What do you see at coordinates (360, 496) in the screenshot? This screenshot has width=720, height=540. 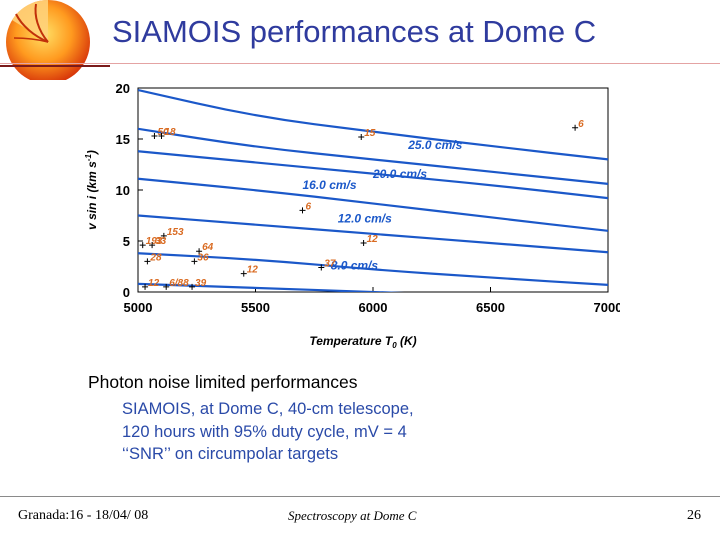 I see `footer-divider` at bounding box center [360, 496].